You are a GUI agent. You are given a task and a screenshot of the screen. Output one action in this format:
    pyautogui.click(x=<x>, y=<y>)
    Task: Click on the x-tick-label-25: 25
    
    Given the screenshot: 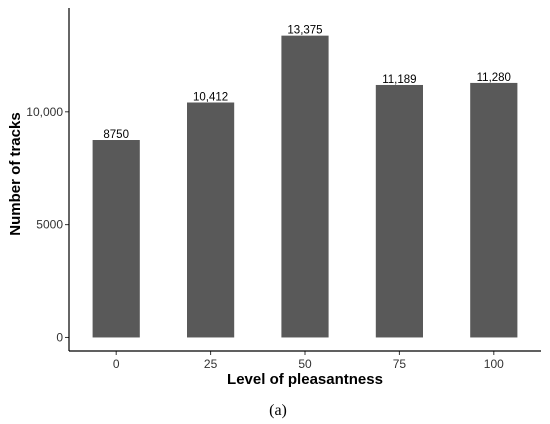 What is the action you would take?
    pyautogui.click(x=211, y=364)
    